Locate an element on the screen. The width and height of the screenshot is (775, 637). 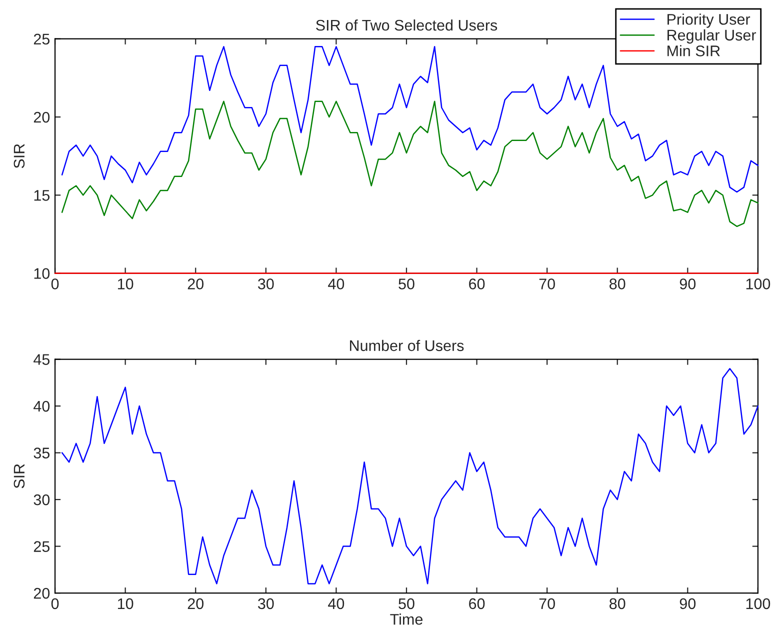
legend-label: Min SIR is located at coordinates (694, 50).